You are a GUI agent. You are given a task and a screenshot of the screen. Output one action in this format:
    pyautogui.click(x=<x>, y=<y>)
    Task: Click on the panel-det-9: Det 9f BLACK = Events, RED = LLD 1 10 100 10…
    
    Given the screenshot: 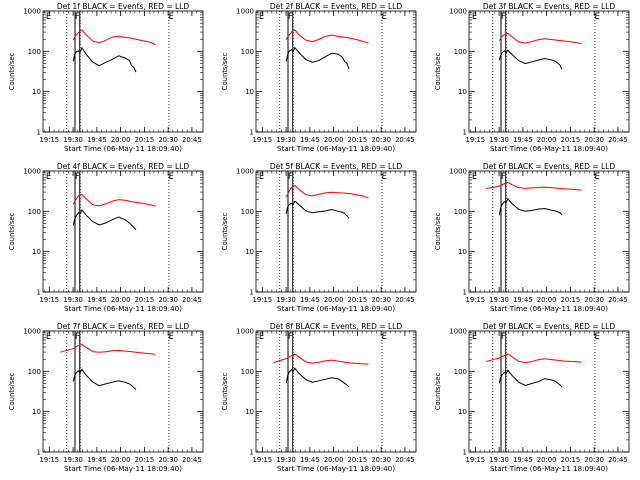 What is the action you would take?
    pyautogui.click(x=532, y=397)
    